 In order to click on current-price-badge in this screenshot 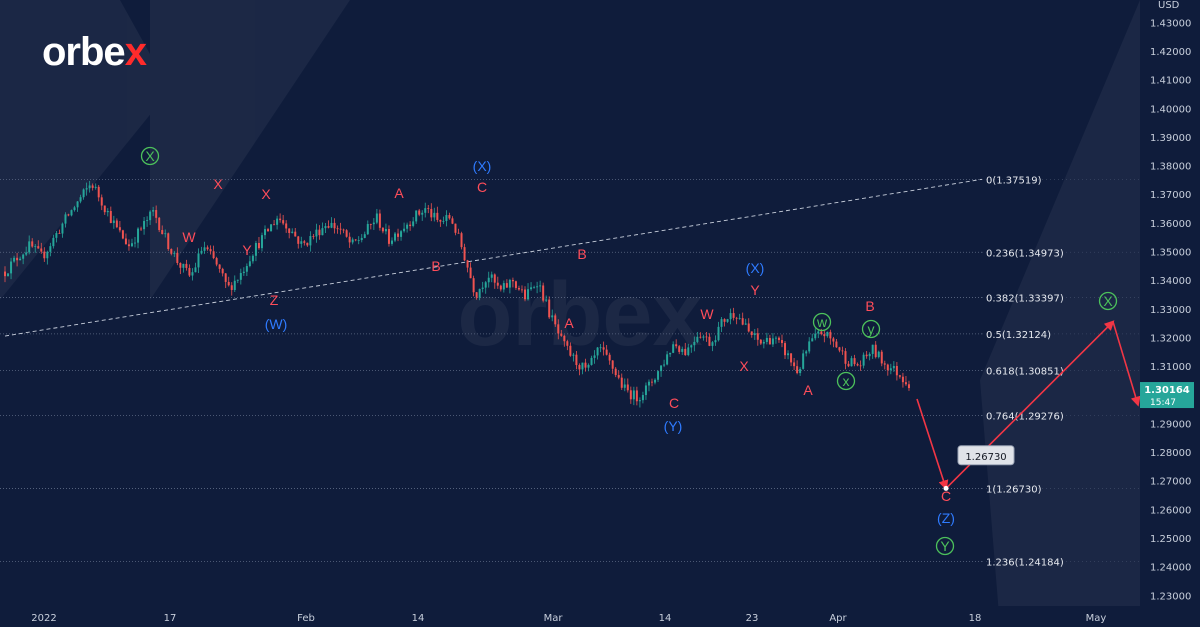, I will do `click(1167, 395)`.